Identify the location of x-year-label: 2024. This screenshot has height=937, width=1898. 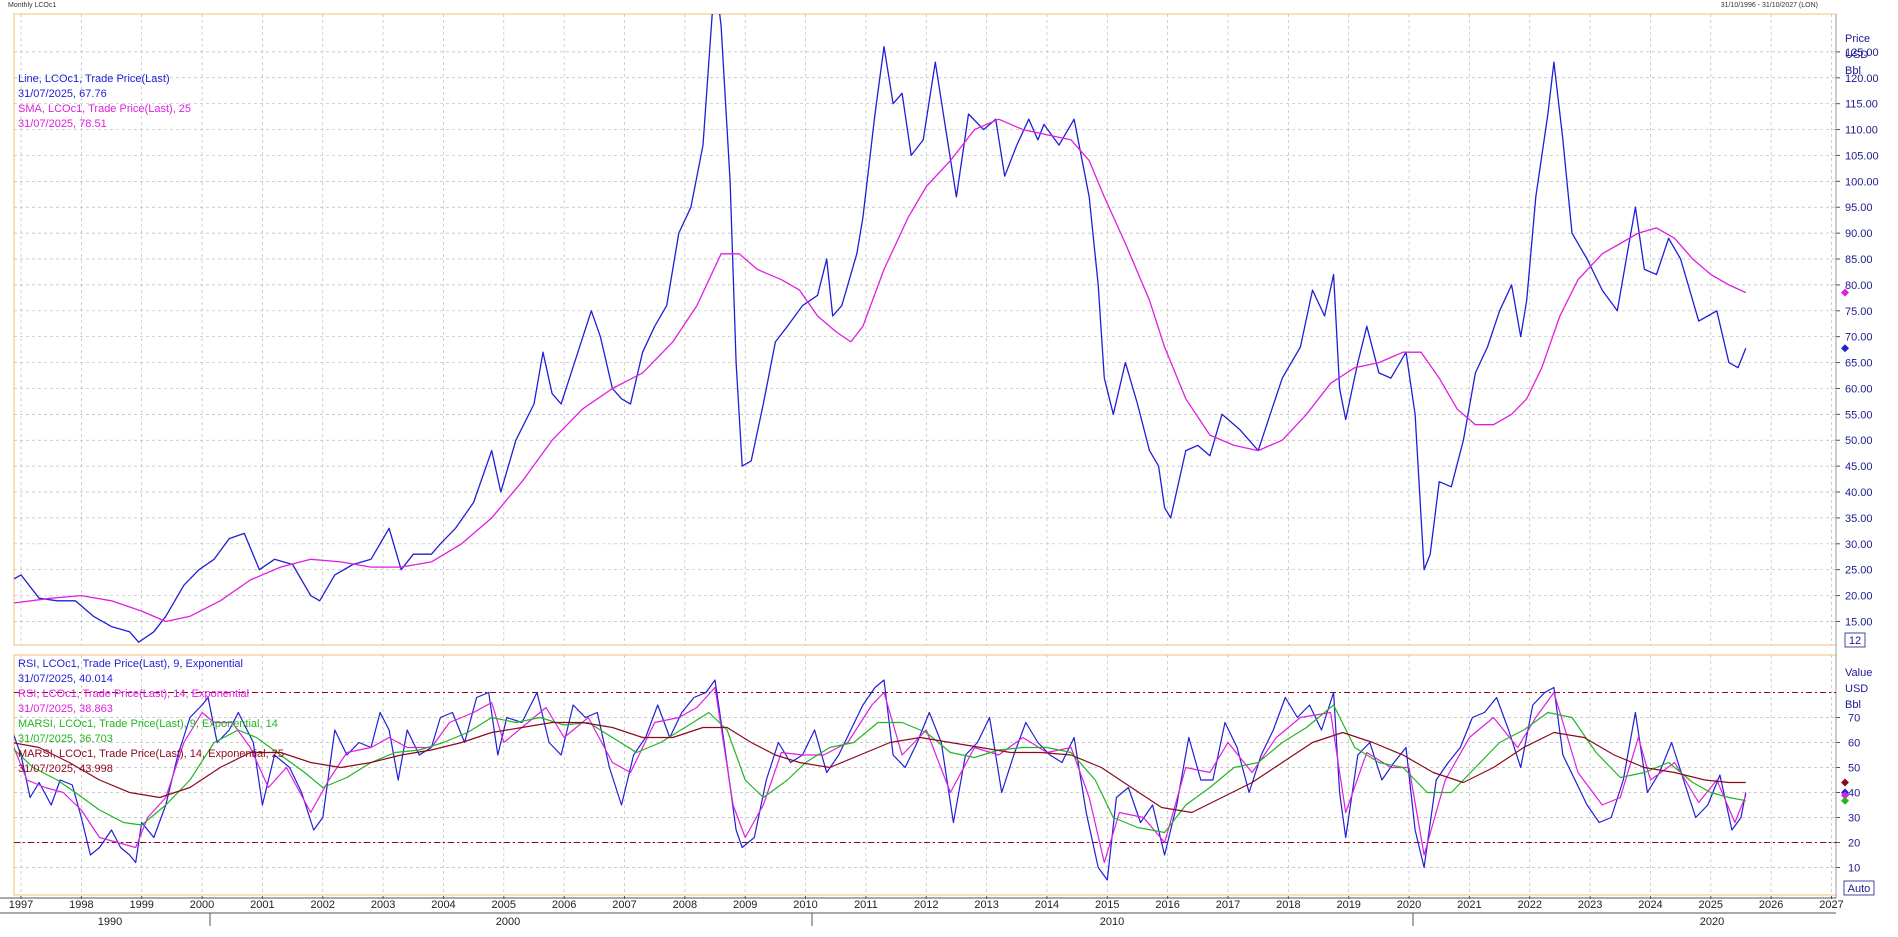
(1650, 905).